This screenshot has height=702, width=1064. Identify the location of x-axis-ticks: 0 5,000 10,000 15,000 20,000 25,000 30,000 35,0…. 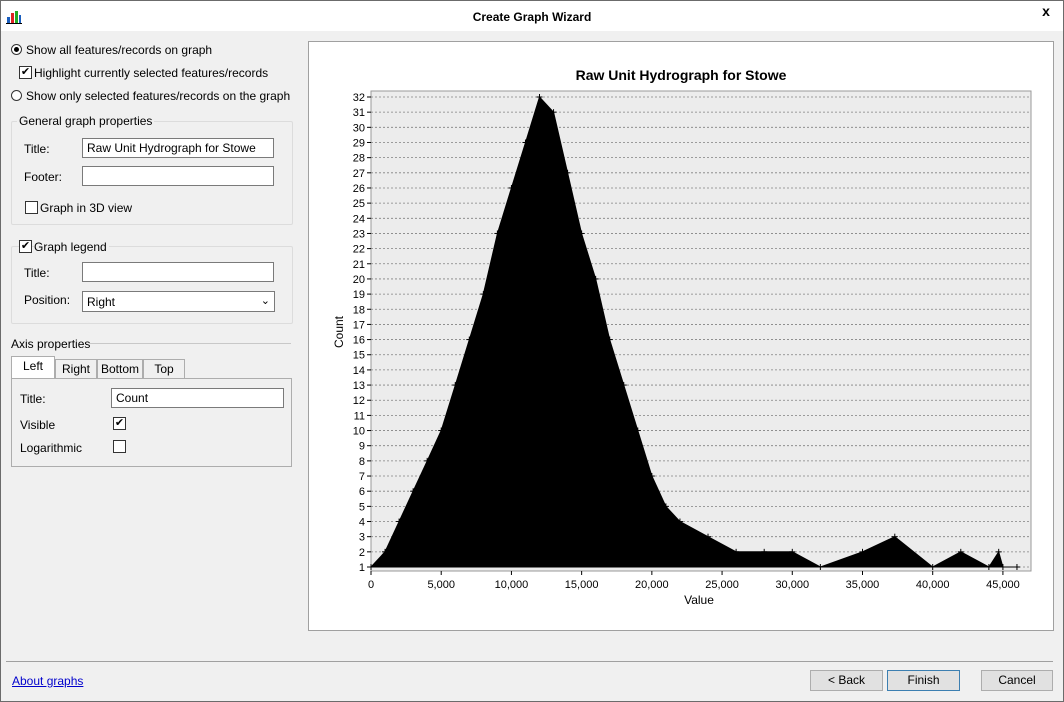
(694, 581).